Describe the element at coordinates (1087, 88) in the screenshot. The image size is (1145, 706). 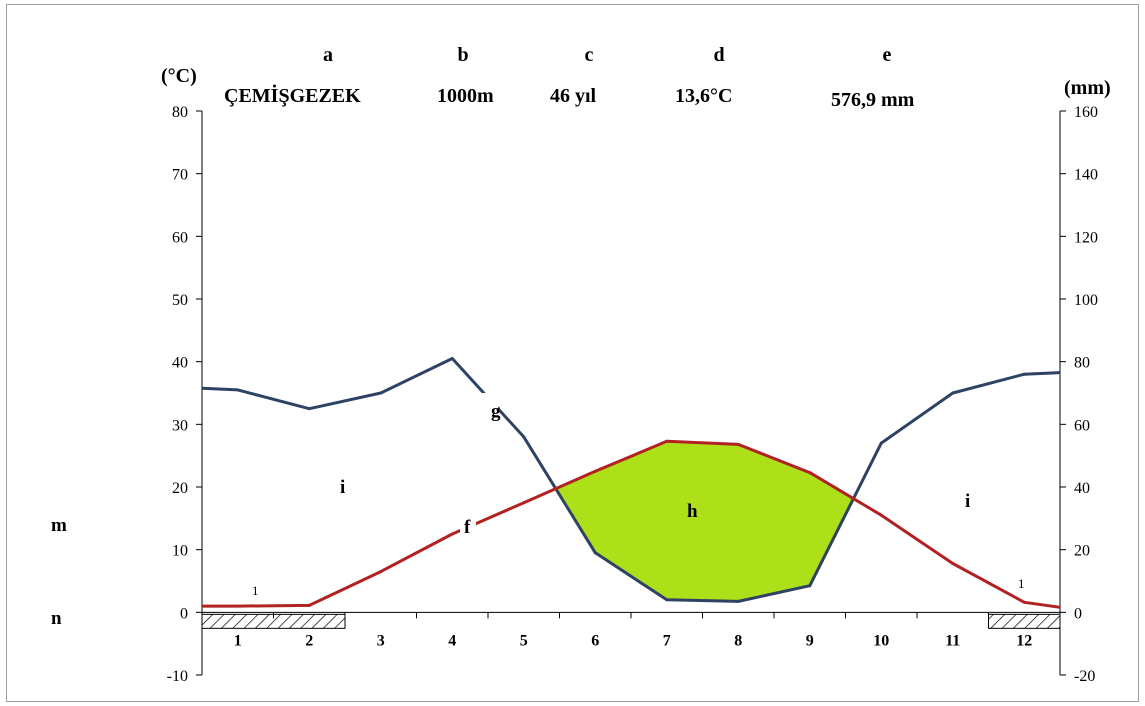
I see `right-axis-label: (mm)` at that location.